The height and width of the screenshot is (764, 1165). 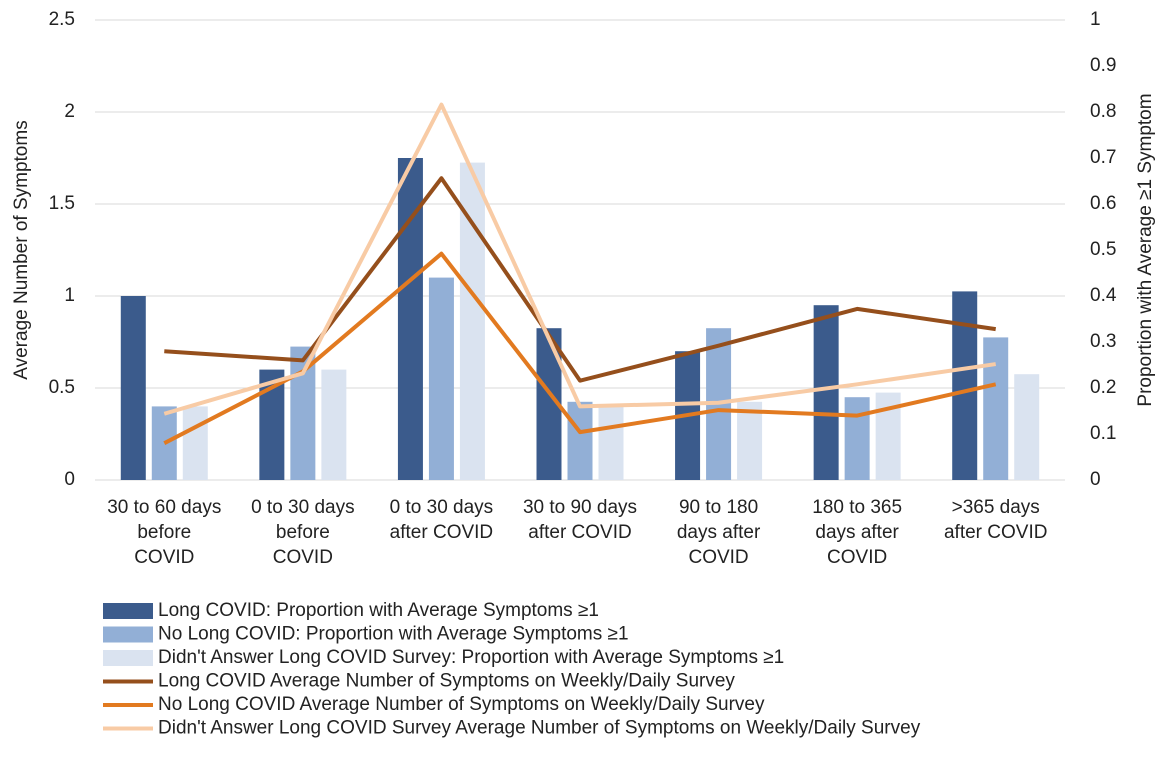 I want to click on y2-tick-label: 0, so click(x=1095, y=479).